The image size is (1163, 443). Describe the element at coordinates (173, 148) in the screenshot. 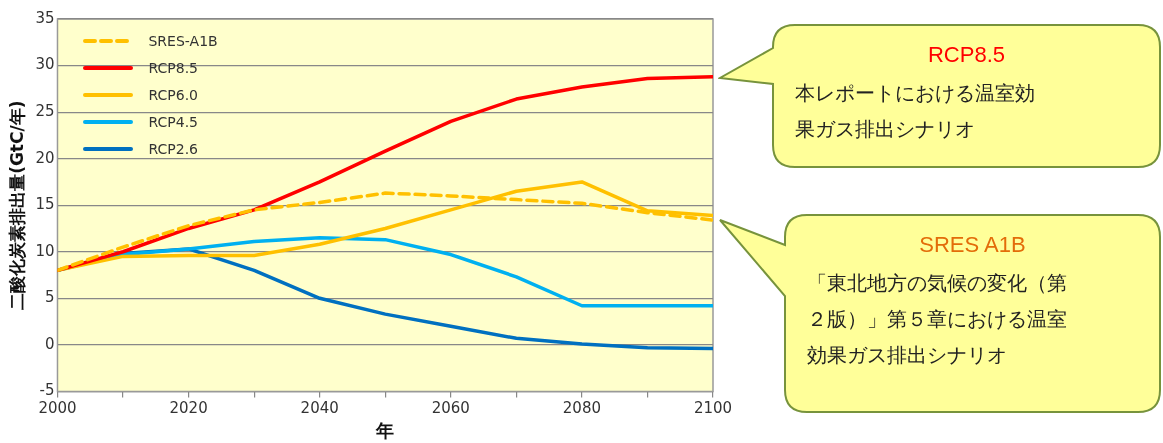

I see `legend-label: RCP2.6` at that location.